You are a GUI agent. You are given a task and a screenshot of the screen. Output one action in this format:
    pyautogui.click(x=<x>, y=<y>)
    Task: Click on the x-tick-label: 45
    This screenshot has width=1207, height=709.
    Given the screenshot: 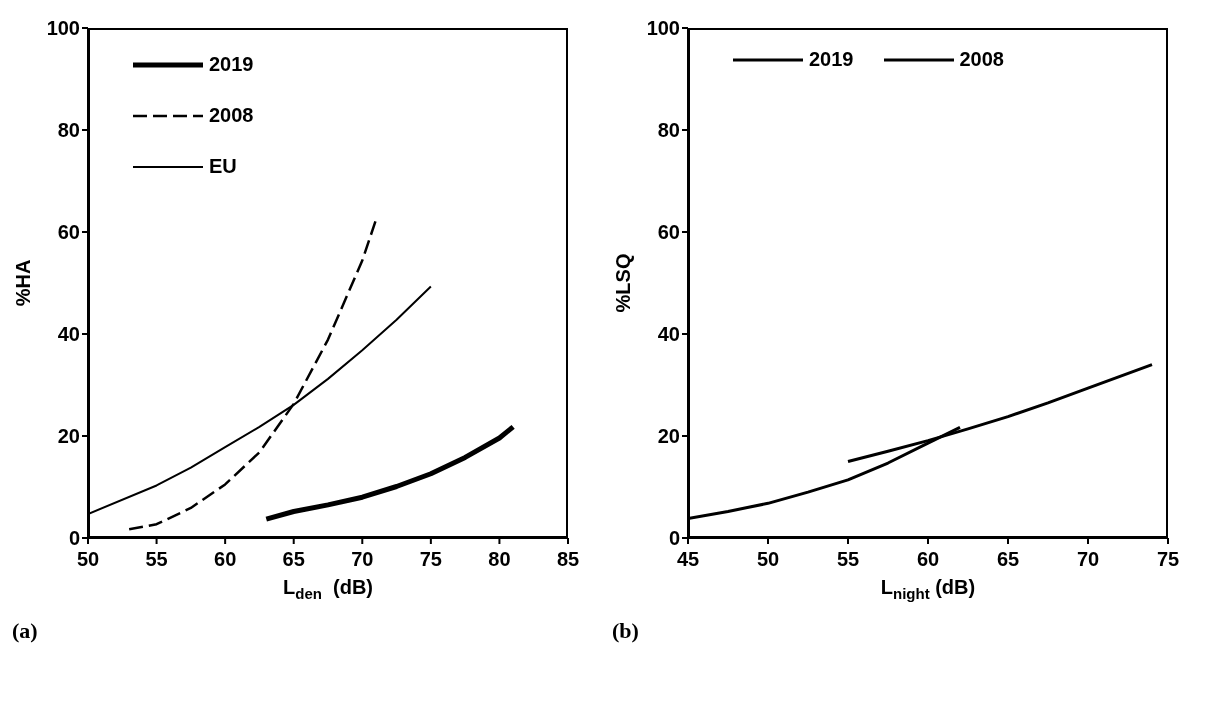 What is the action you would take?
    pyautogui.click(x=688, y=559)
    